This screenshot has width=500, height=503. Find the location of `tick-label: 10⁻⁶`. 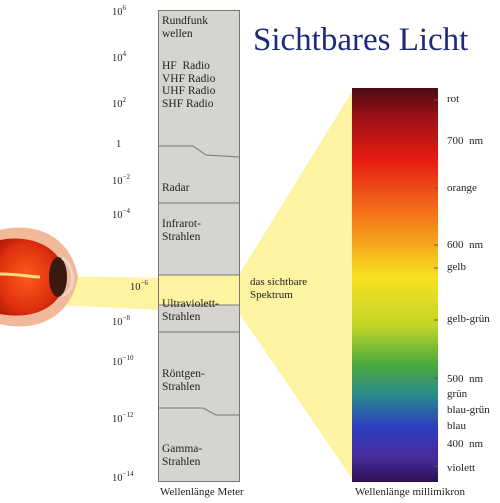

tick-label: 10⁻⁶ is located at coordinates (139, 286).